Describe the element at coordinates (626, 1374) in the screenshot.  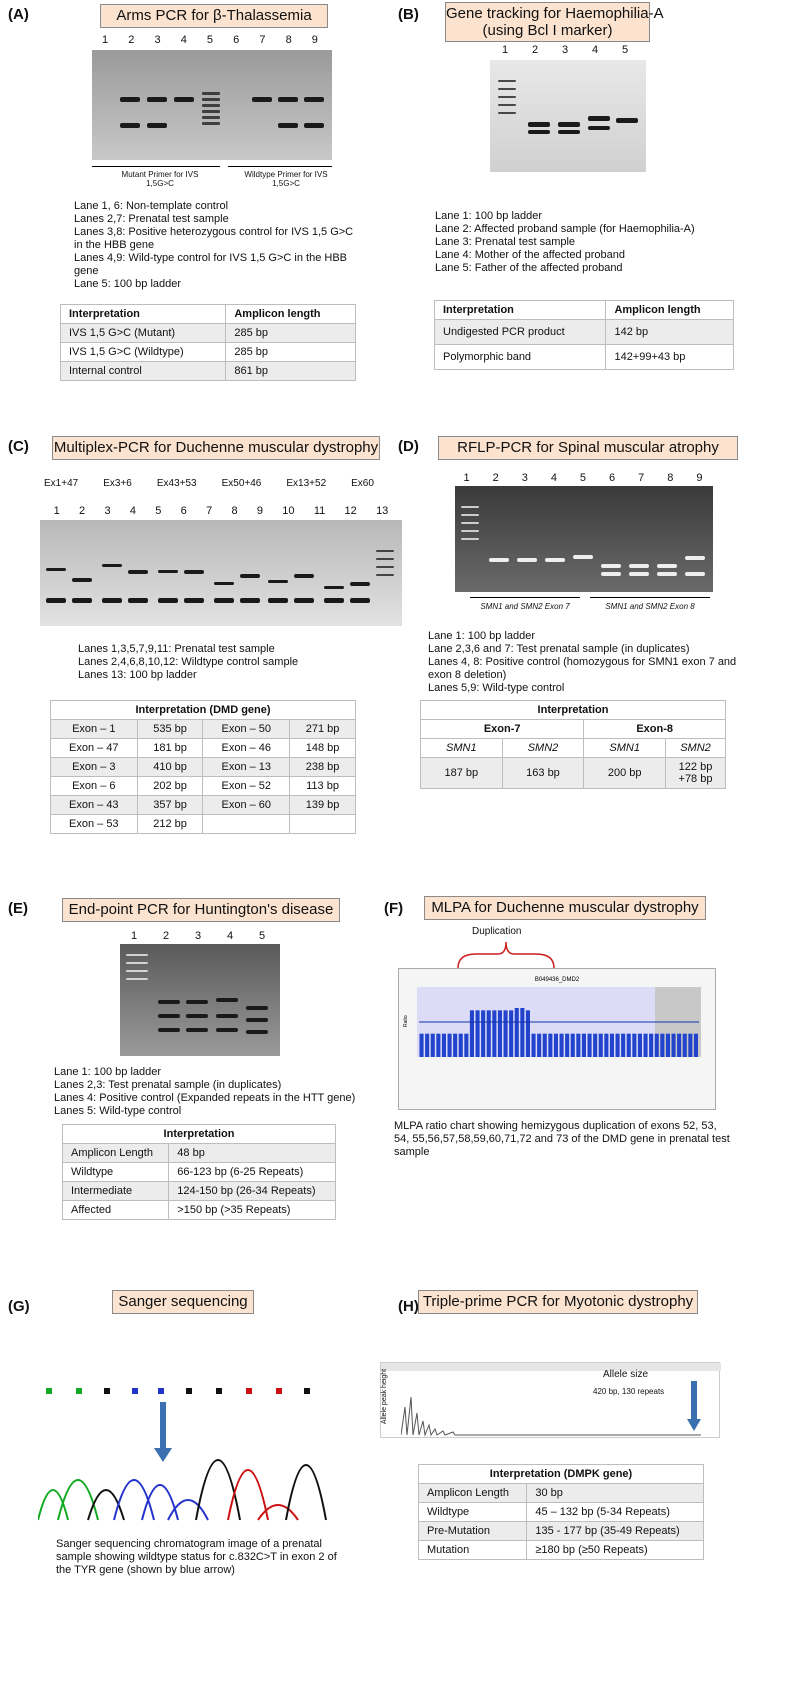
I see `allele-size-label: Allele size` at that location.